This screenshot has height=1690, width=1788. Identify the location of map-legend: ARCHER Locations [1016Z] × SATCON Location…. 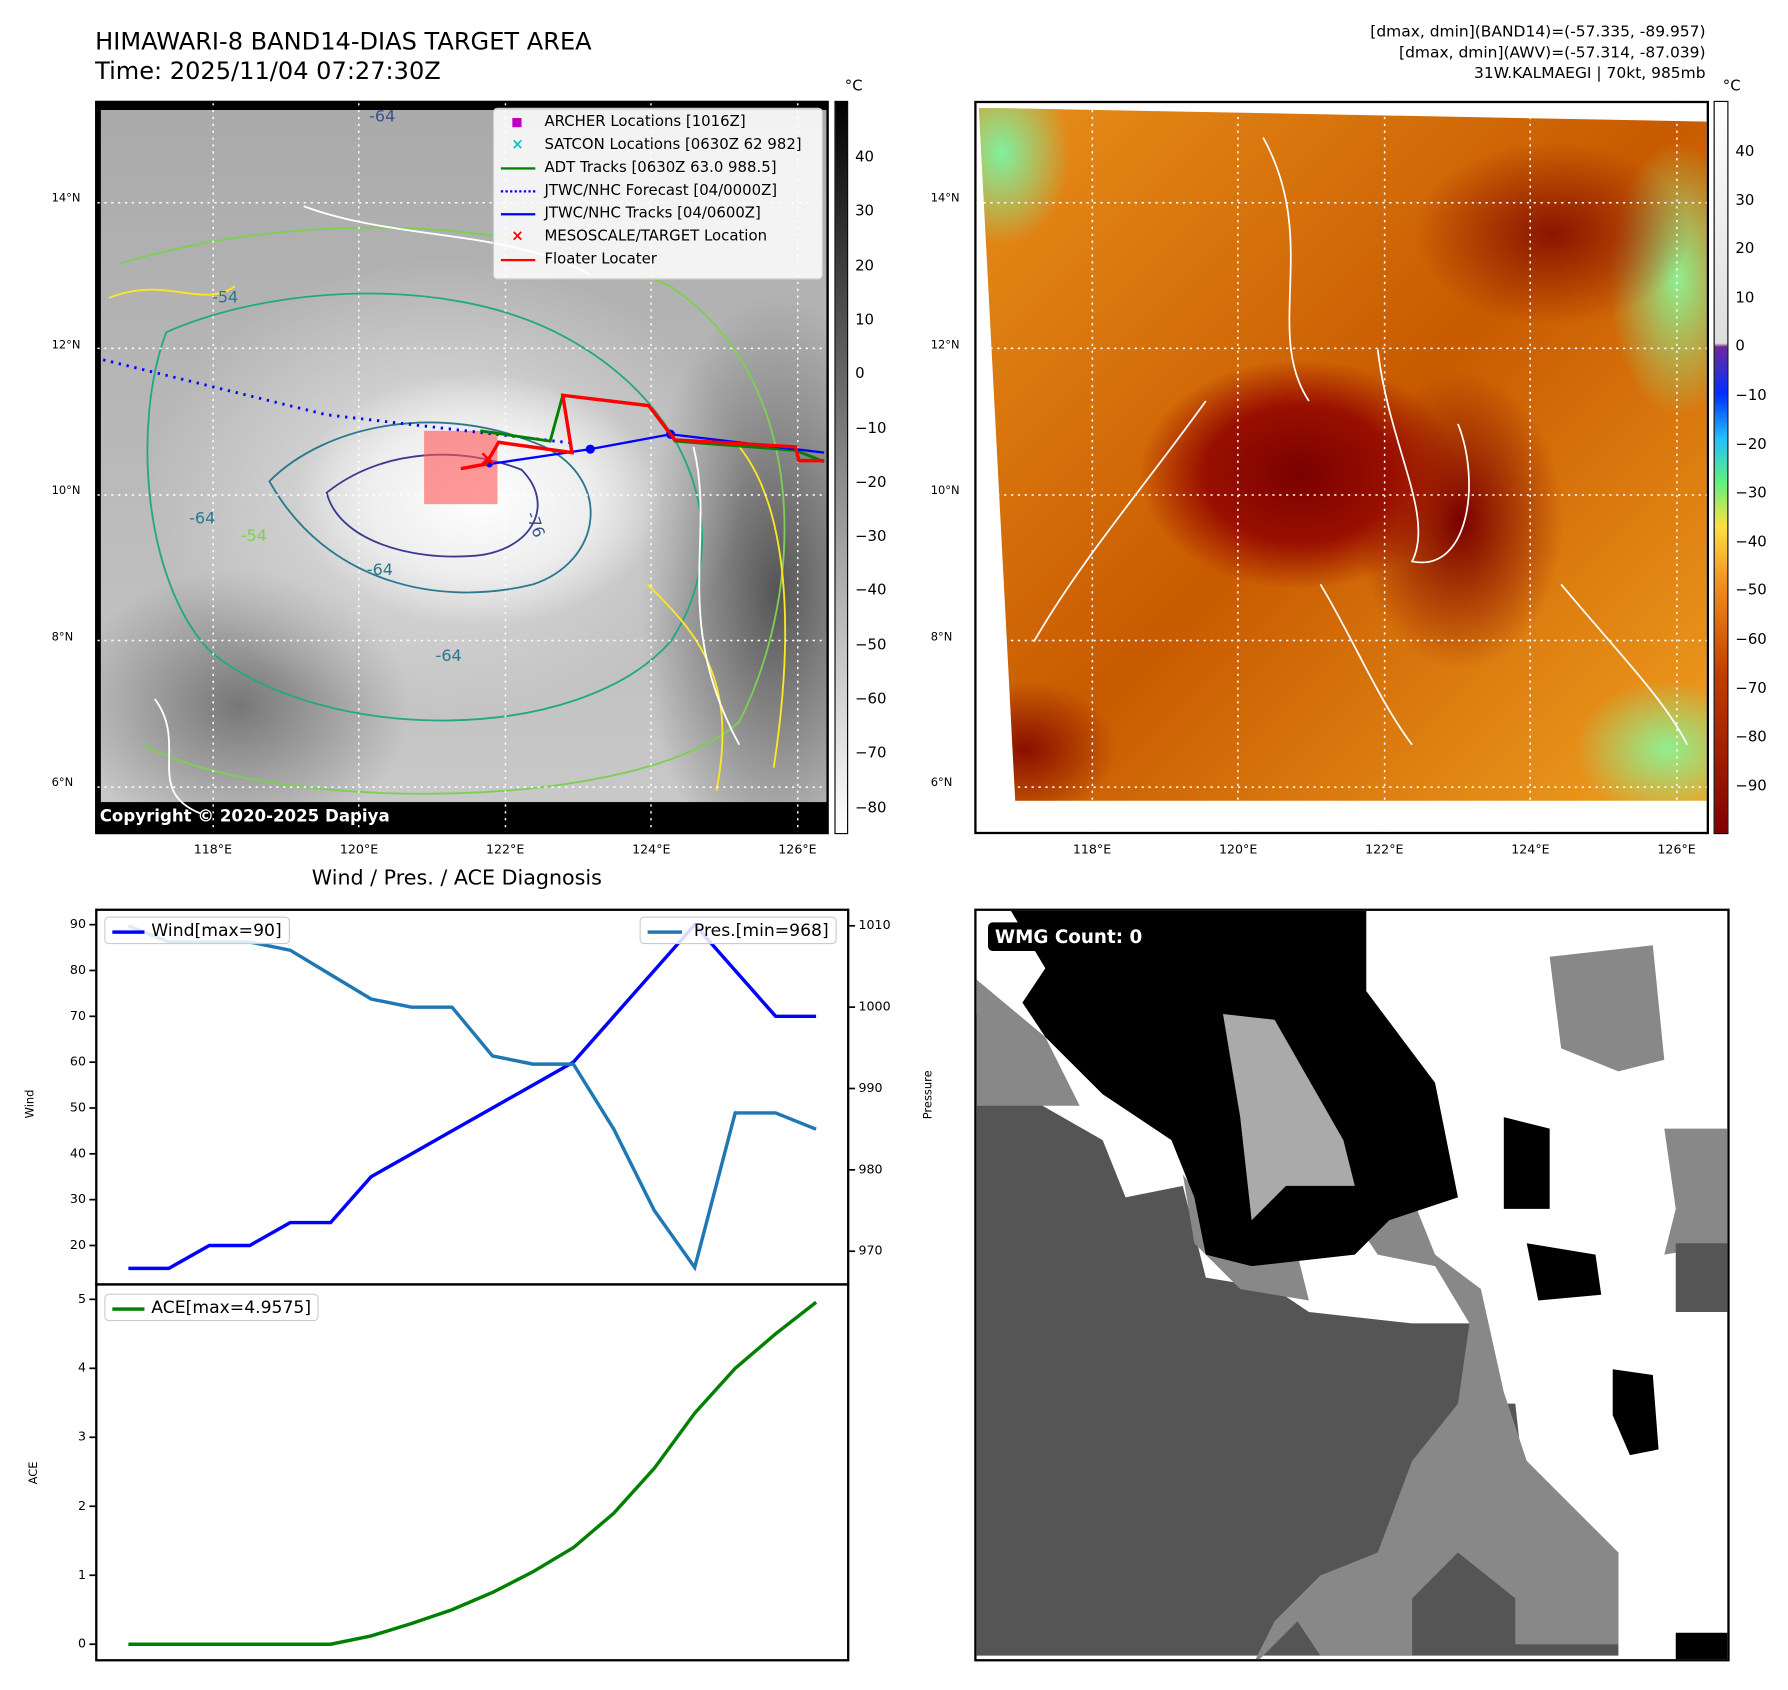
(657, 193).